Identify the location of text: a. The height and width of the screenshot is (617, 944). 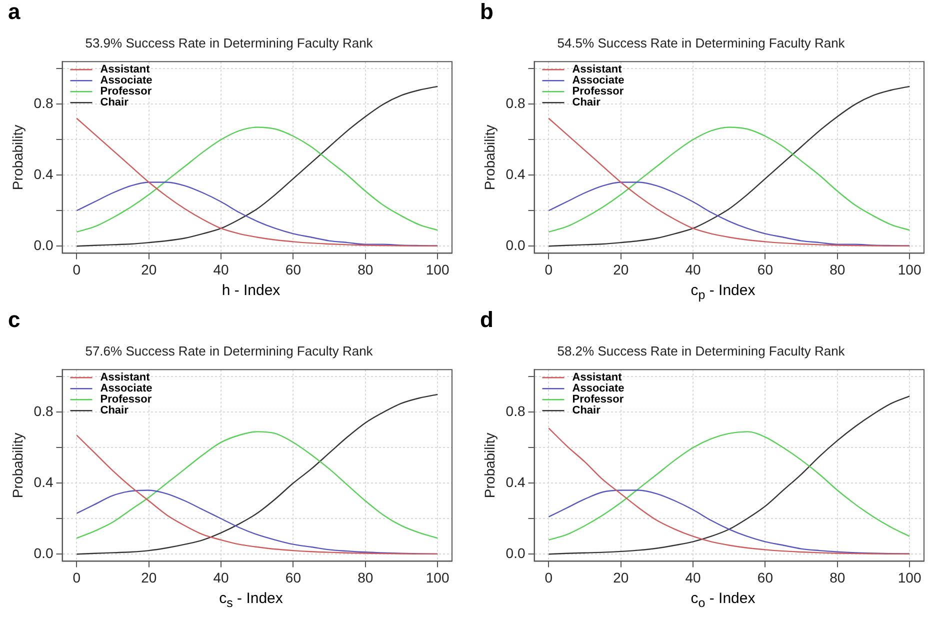
(14, 12).